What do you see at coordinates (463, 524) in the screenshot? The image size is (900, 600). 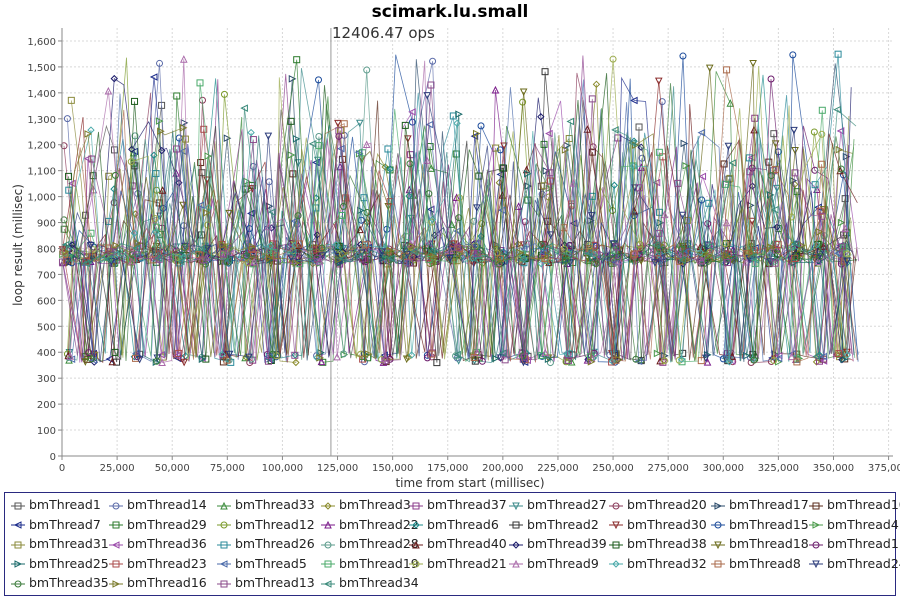 I see `legend-label: bmThread6` at bounding box center [463, 524].